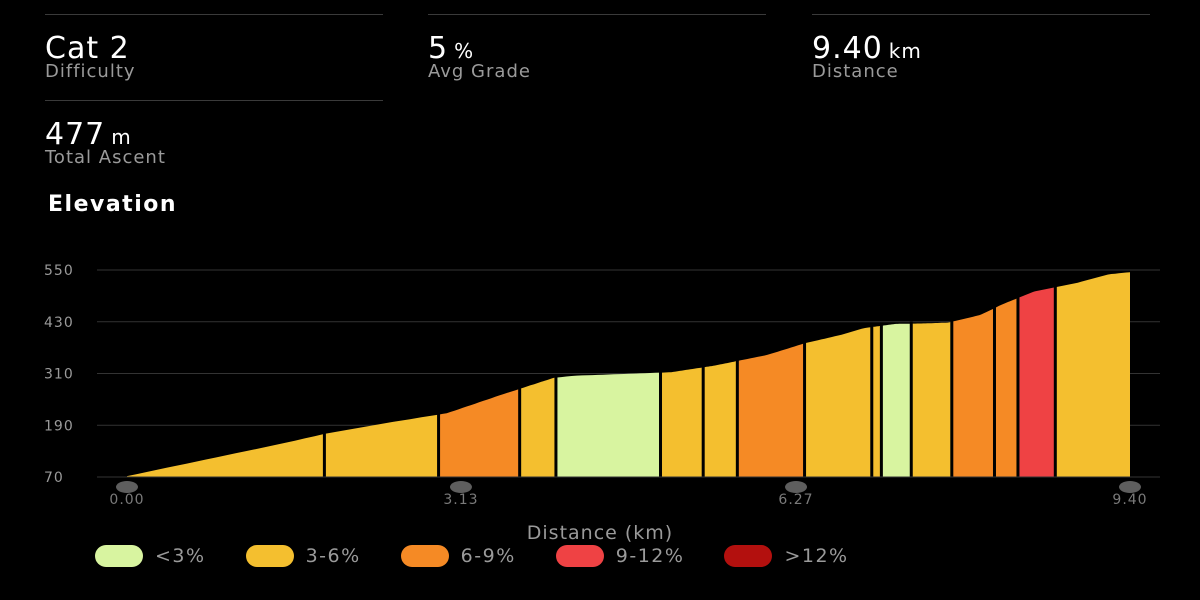 The height and width of the screenshot is (600, 1200). I want to click on total-ascent-unit: m, so click(121, 137).